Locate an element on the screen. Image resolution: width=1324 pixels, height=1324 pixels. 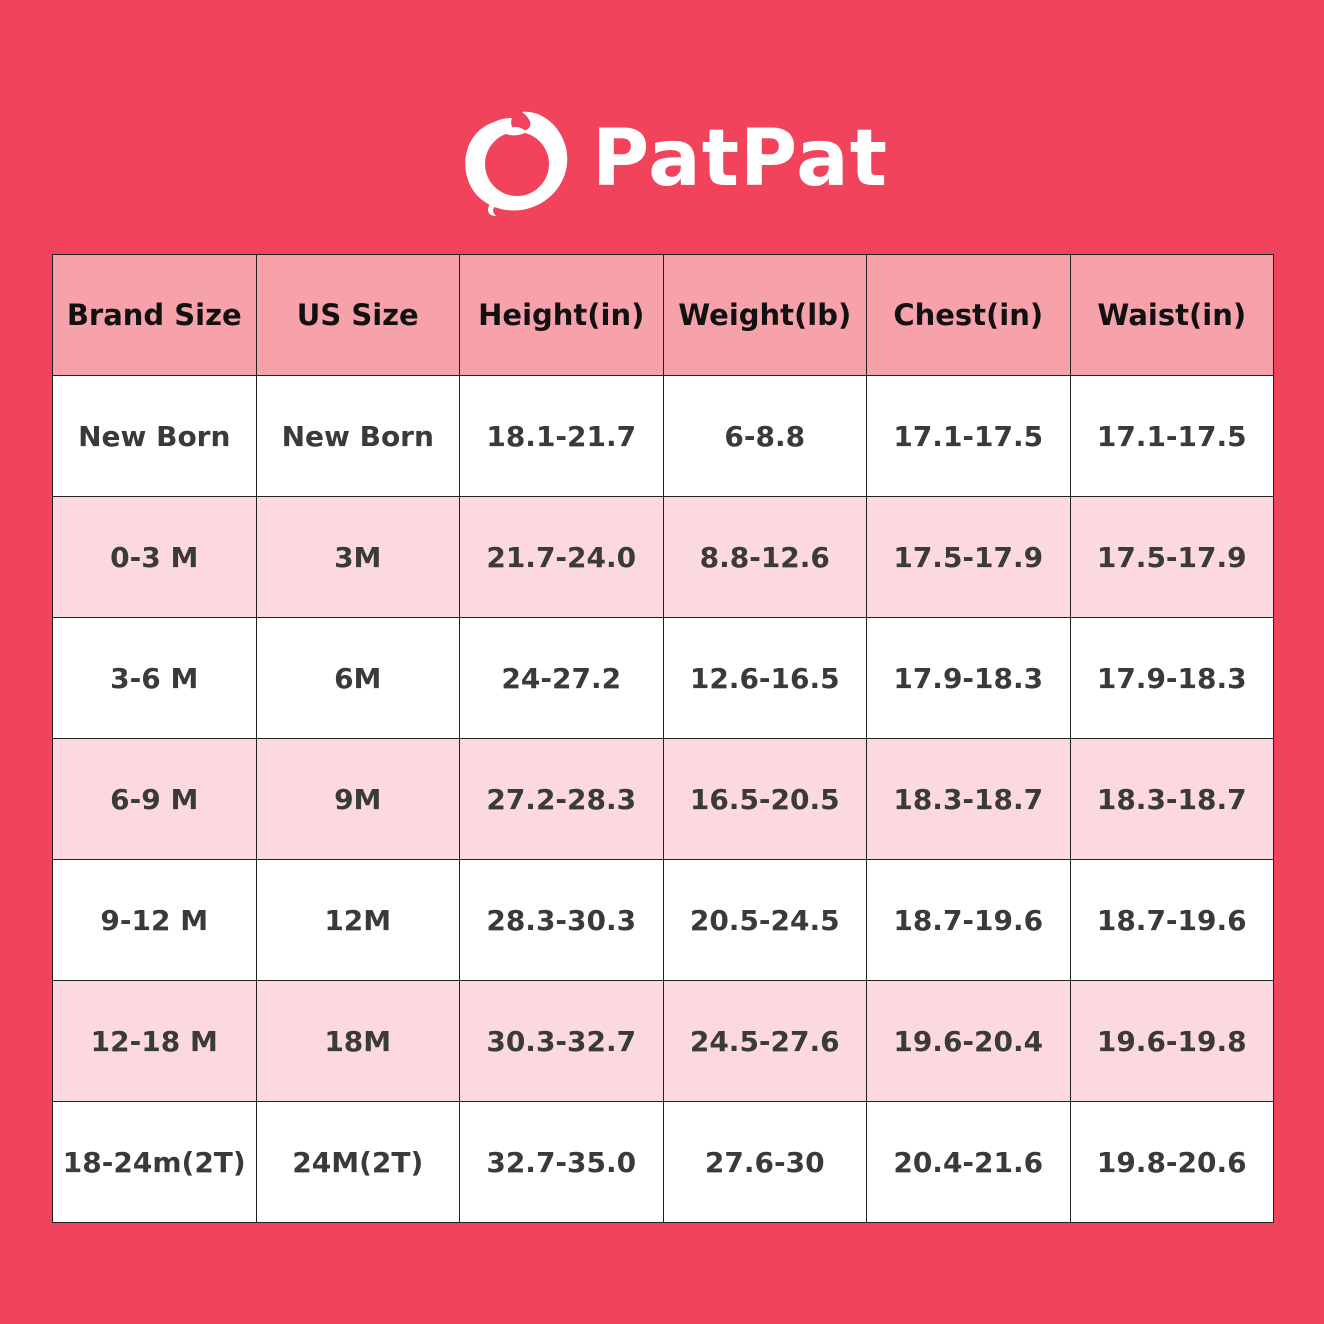
brand-logo: PatPat is located at coordinates (672, 159).